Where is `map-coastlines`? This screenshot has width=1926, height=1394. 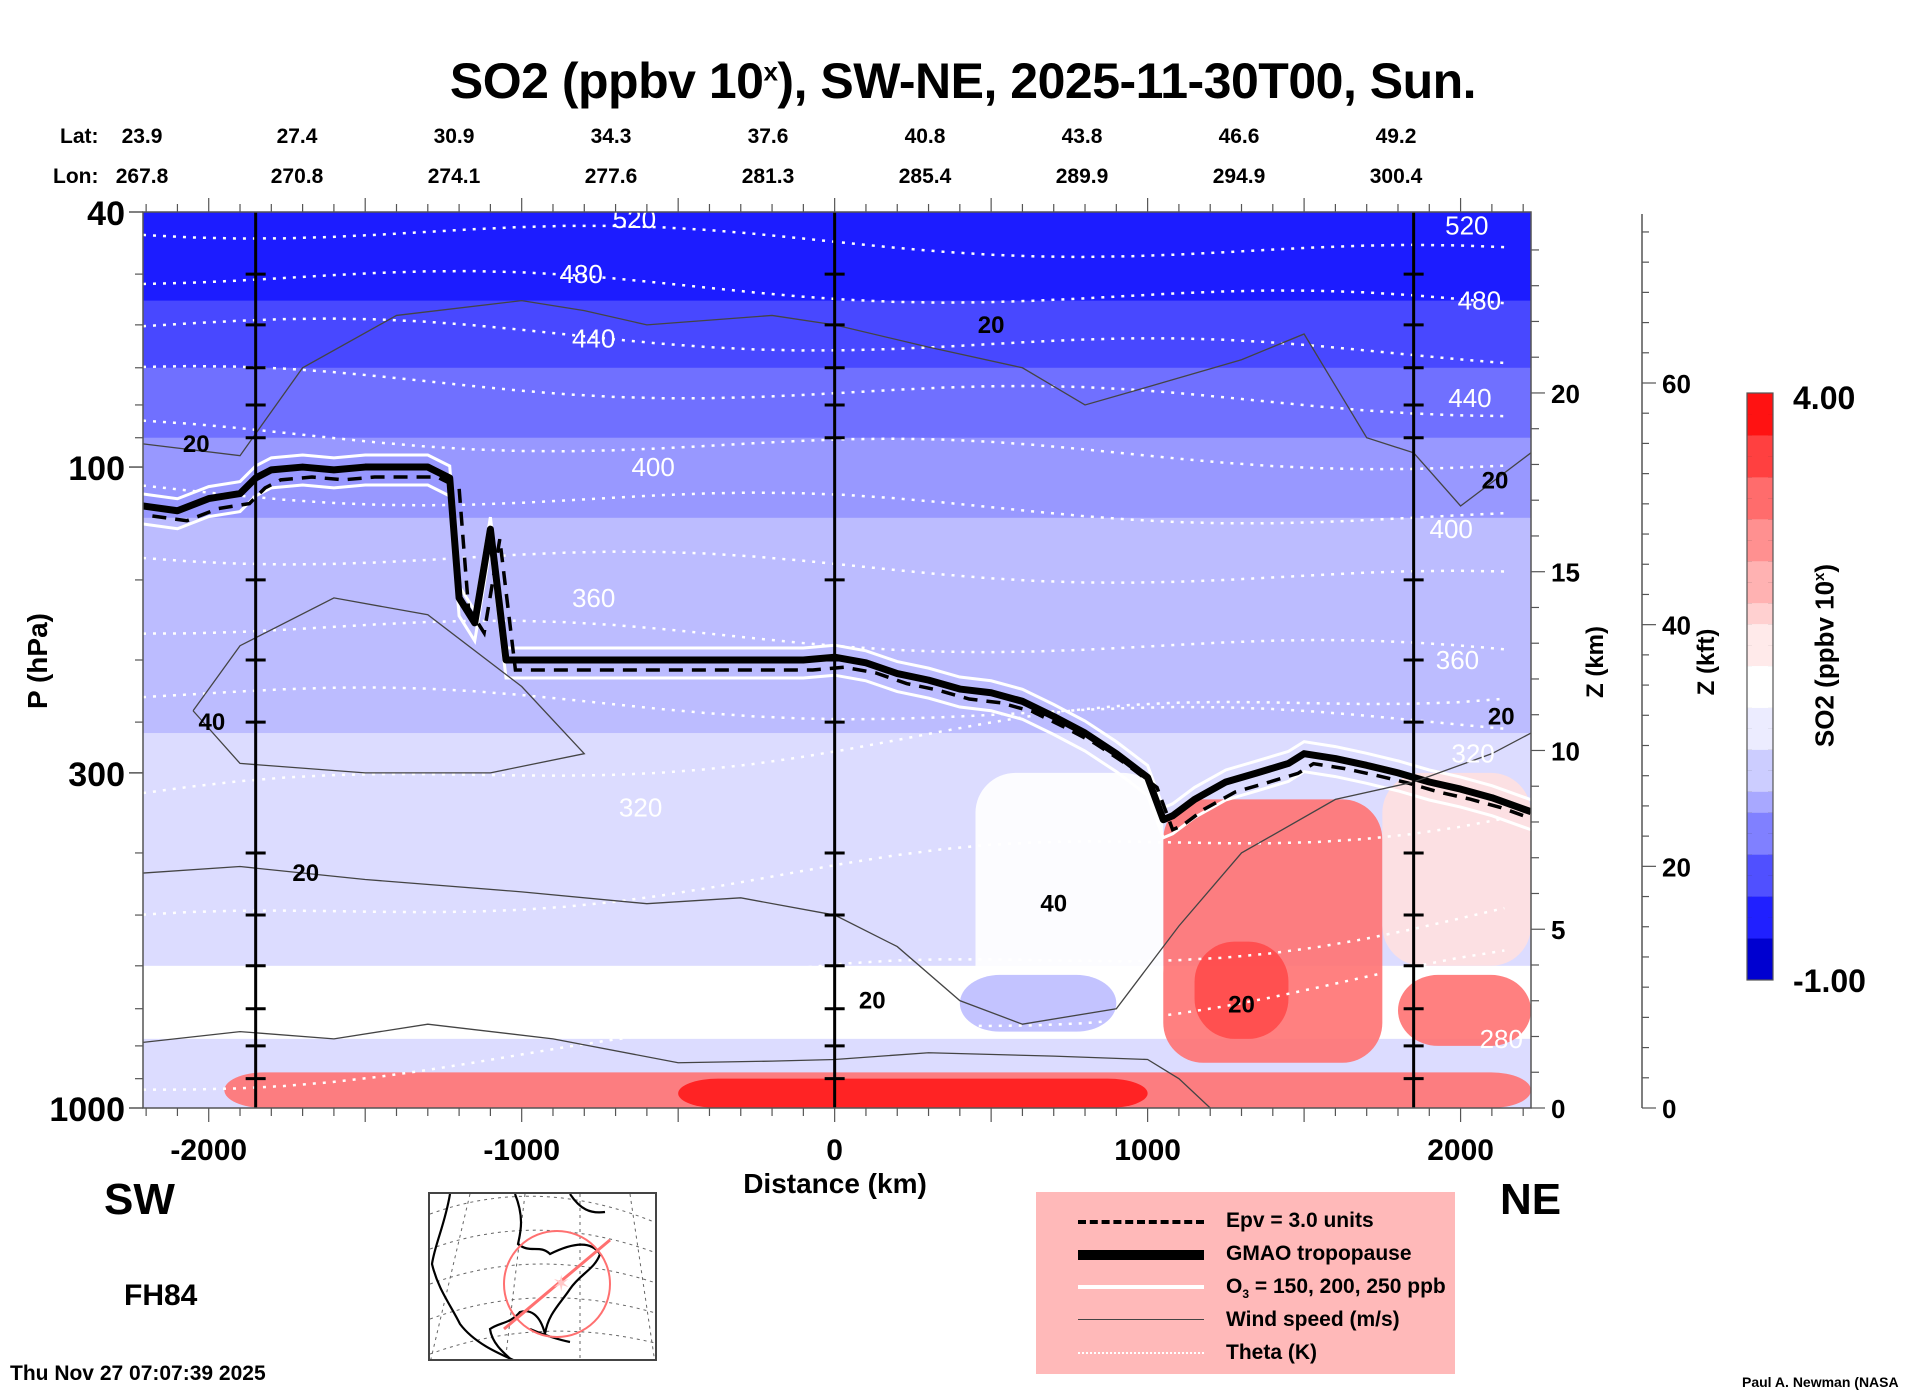
map-coastlines is located at coordinates (518, 1276).